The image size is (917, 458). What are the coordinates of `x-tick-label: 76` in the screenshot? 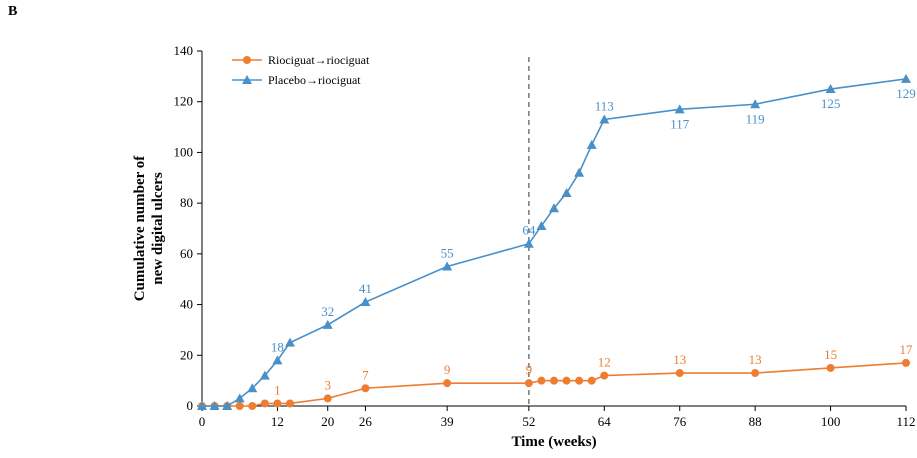 It's located at (680, 421).